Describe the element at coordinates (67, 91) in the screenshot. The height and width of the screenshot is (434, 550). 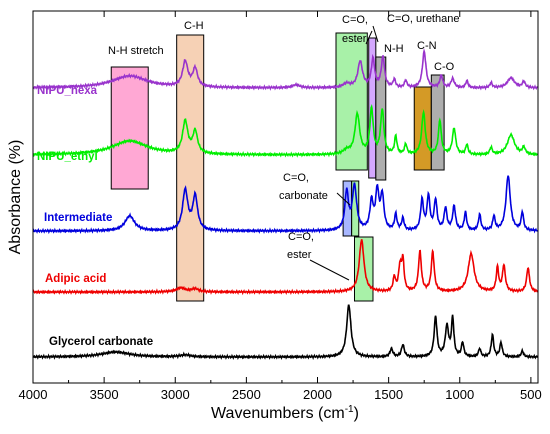
I see `series-label-nipu-hexa: NIPU_hexa` at that location.